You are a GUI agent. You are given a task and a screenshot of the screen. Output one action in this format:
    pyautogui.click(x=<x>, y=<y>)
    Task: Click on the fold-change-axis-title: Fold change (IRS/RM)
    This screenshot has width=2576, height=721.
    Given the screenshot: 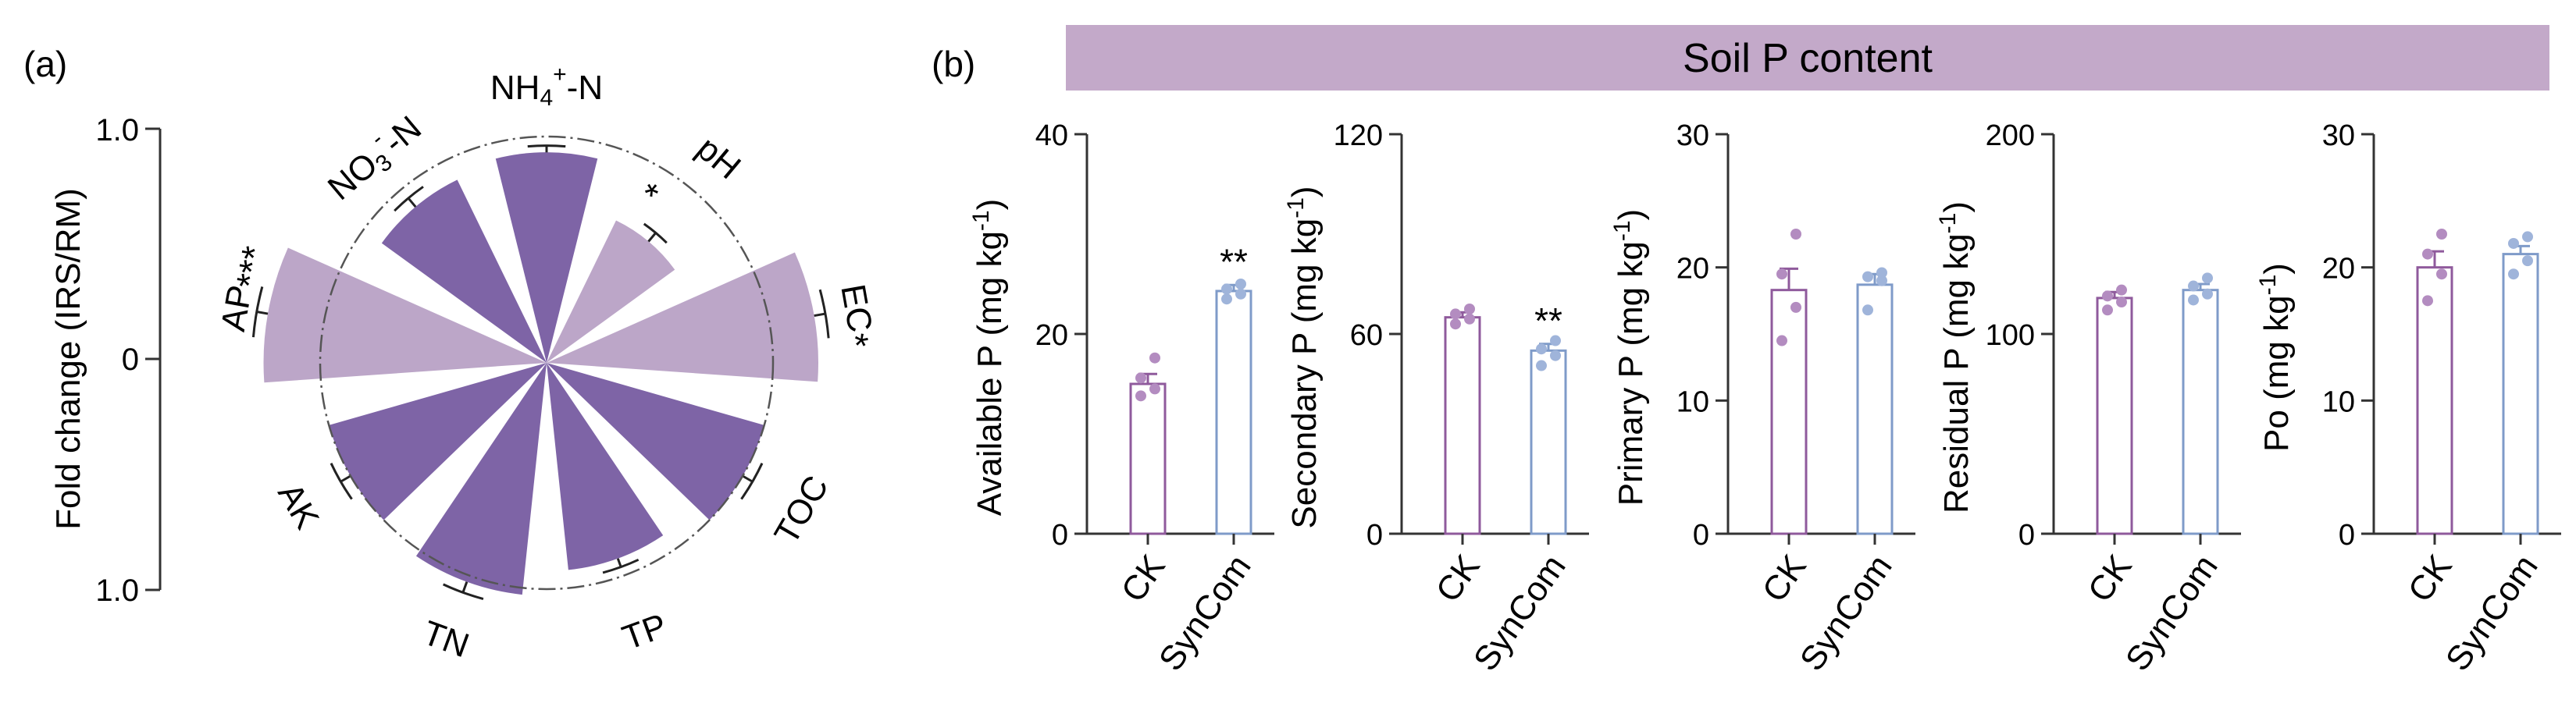 What is the action you would take?
    pyautogui.click(x=68, y=359)
    